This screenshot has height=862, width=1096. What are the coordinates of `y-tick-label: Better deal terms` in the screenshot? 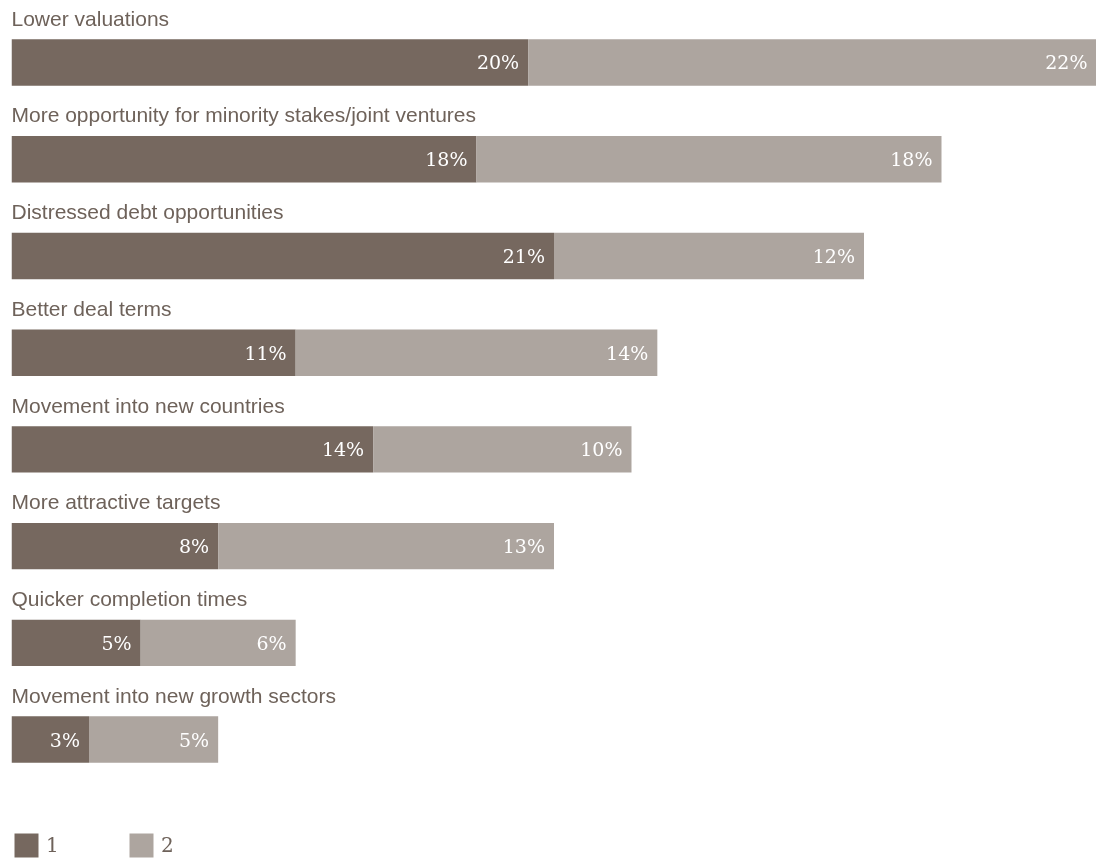 It's located at (91, 308).